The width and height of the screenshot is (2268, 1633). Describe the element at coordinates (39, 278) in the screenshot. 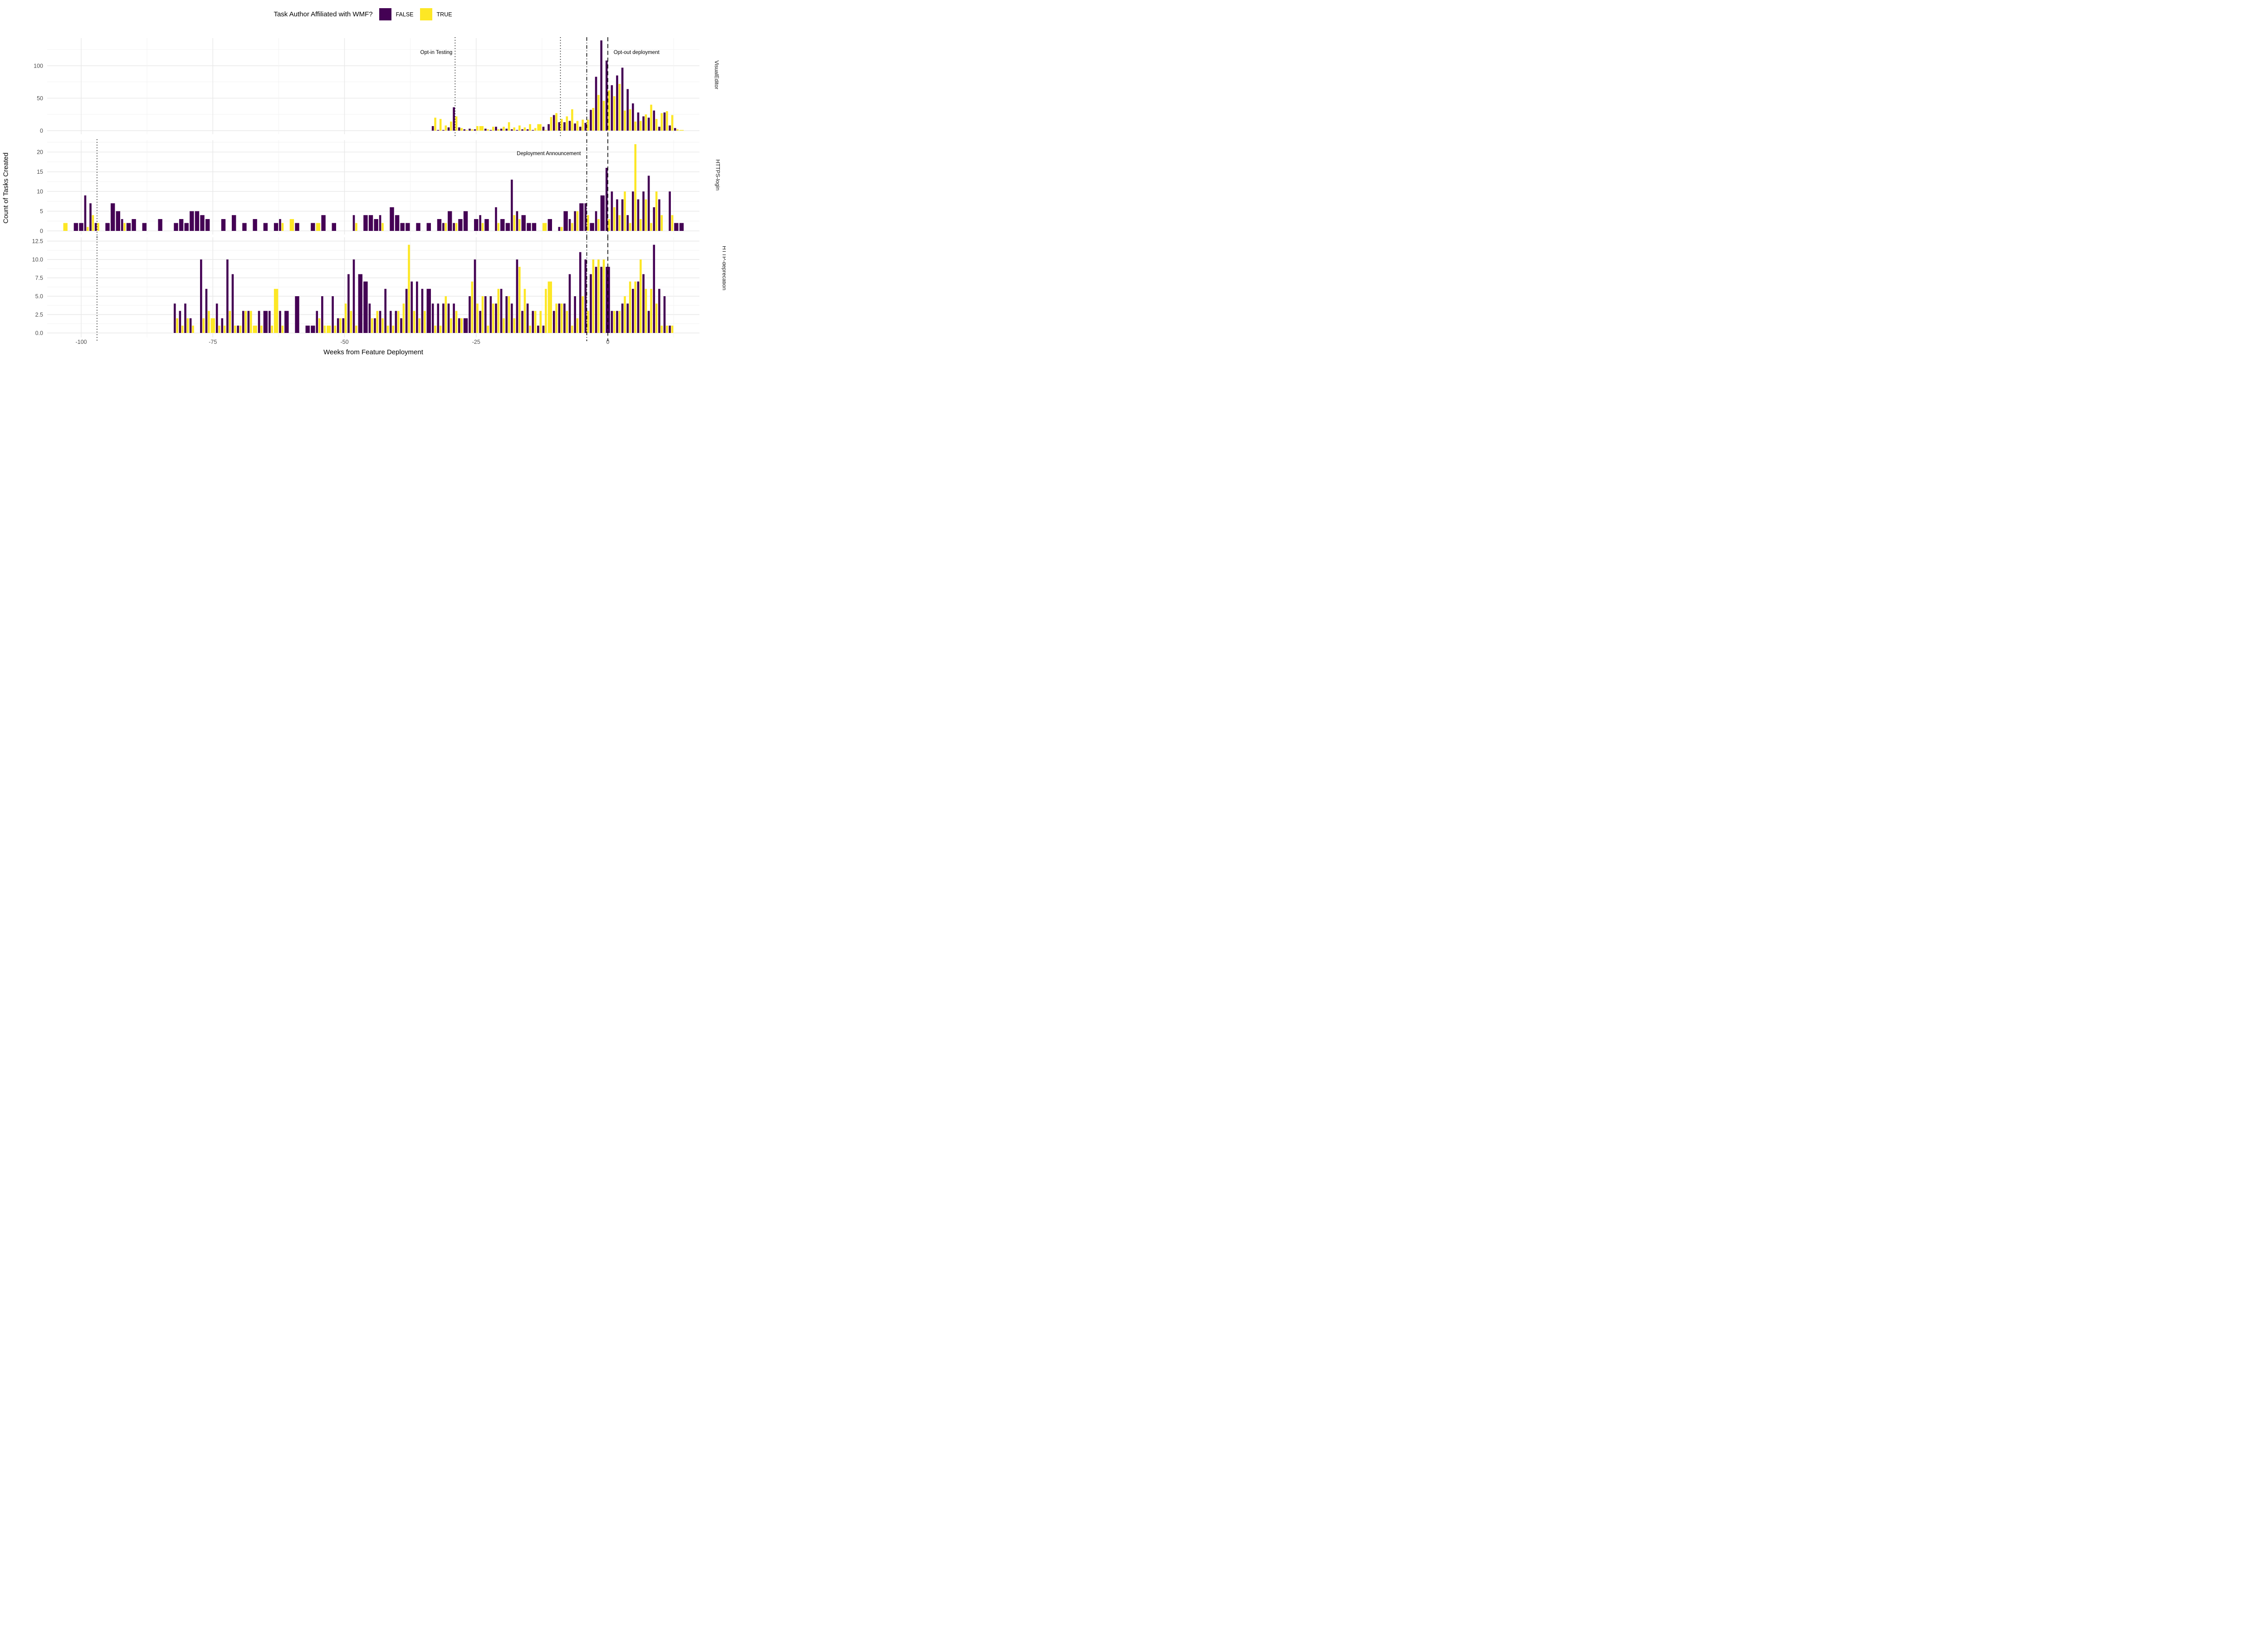

I see `y-tick-label: 7.5` at that location.